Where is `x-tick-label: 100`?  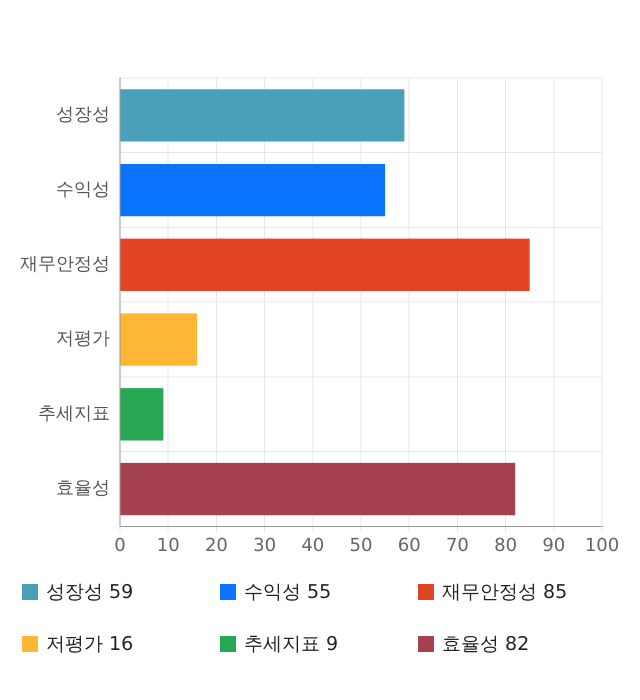 x-tick-label: 100 is located at coordinates (602, 545).